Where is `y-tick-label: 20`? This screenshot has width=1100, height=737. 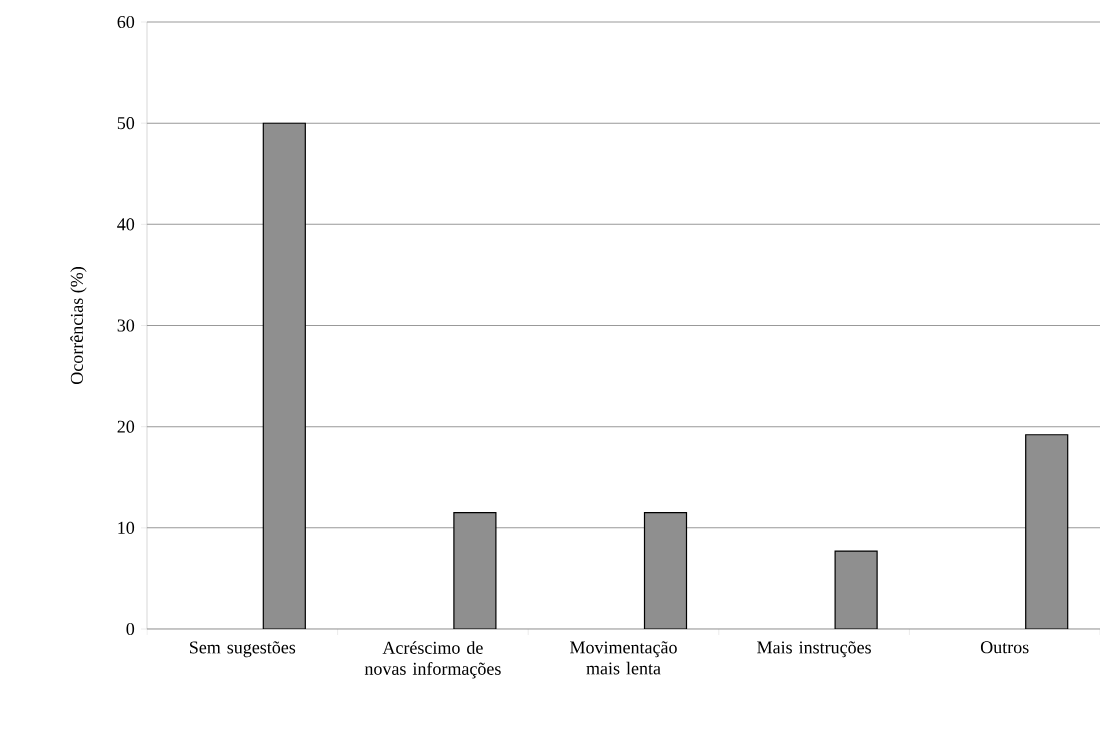
y-tick-label: 20 is located at coordinates (126, 426).